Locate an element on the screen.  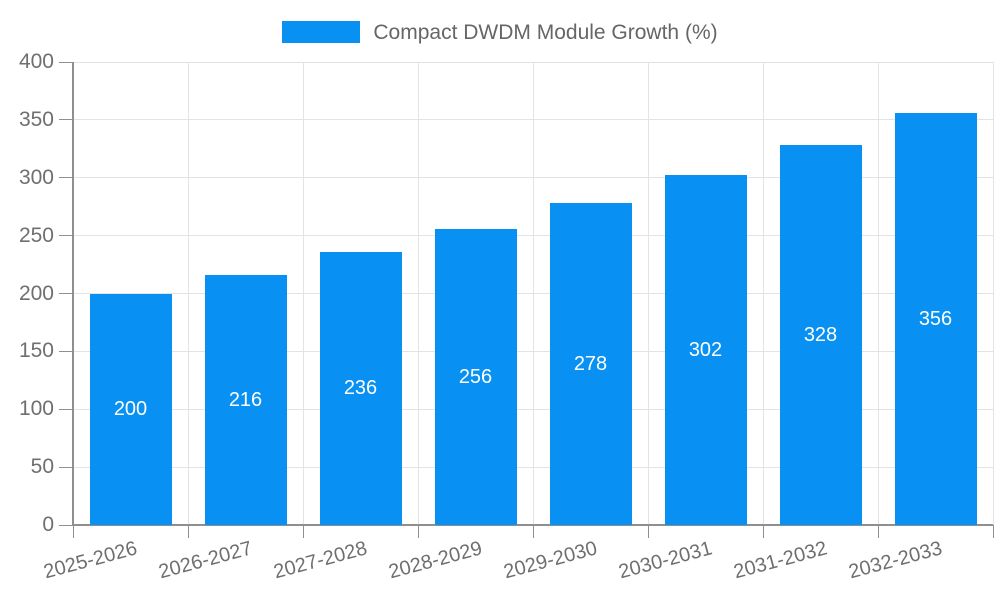
bar-value-label: 236 is located at coordinates (360, 388).